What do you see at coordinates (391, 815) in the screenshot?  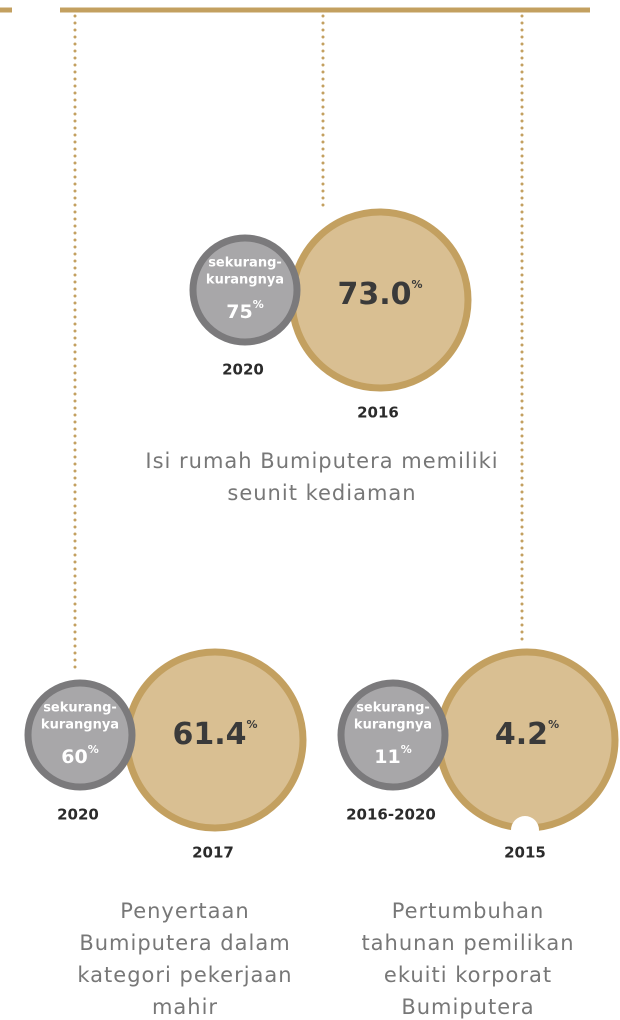 I see `small-year: 2016-2020` at bounding box center [391, 815].